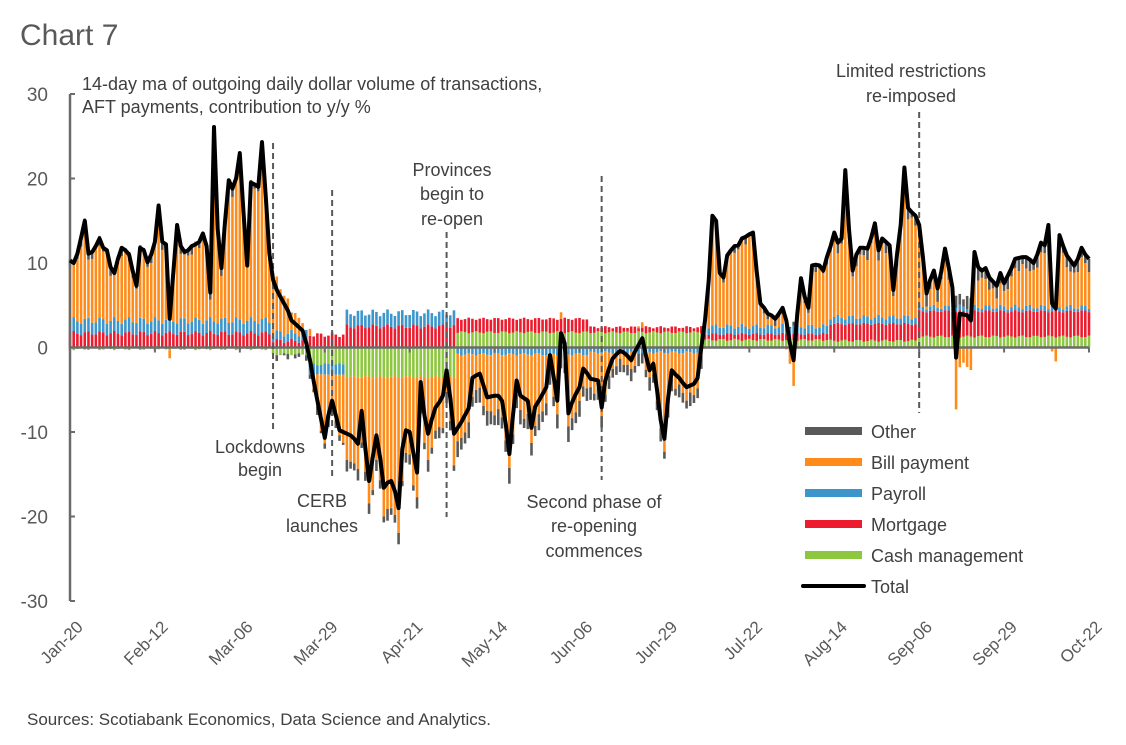 The height and width of the screenshot is (745, 1126). Describe the element at coordinates (1081, 642) in the screenshot. I see `x-tick-label: Oct-22` at that location.